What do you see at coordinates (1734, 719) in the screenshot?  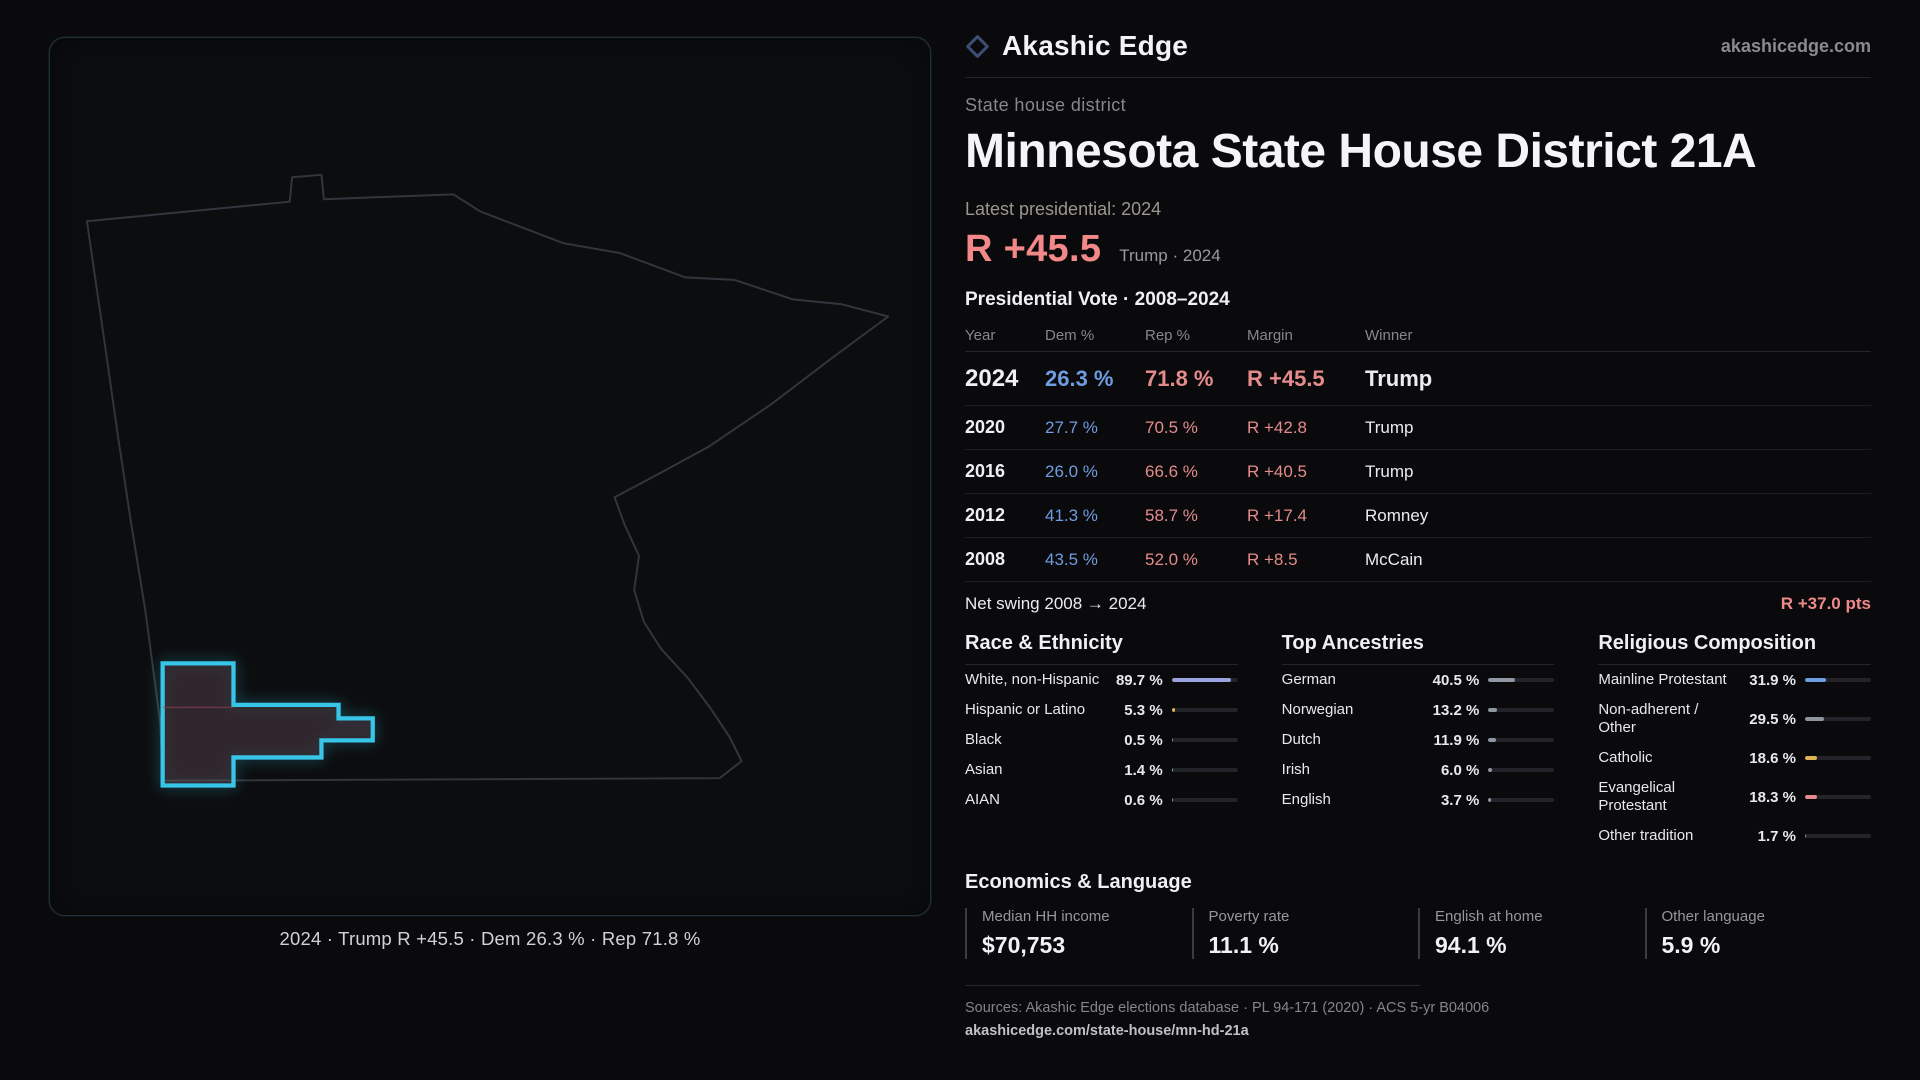 I see `list-item: Non-adherent / Other 29.5 %` at bounding box center [1734, 719].